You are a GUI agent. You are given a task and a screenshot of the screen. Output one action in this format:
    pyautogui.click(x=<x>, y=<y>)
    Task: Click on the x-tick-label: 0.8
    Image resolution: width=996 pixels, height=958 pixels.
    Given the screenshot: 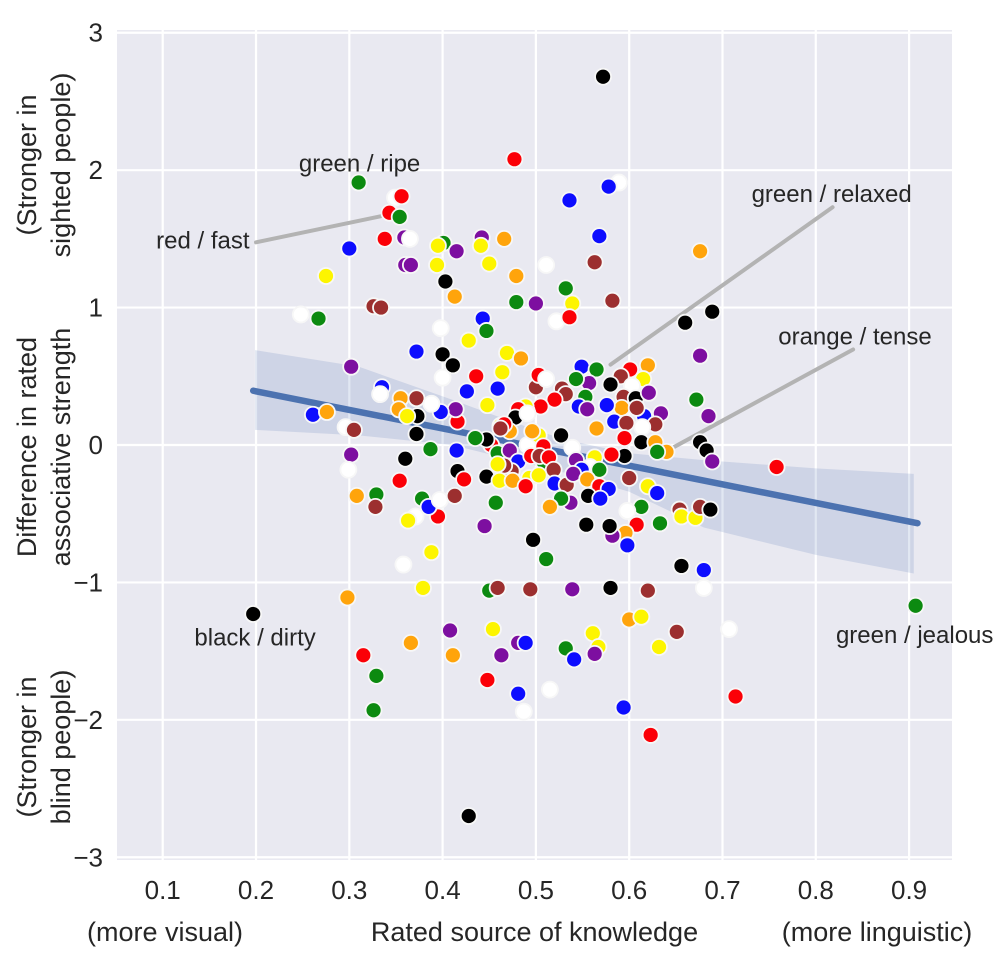 What is the action you would take?
    pyautogui.click(x=816, y=890)
    